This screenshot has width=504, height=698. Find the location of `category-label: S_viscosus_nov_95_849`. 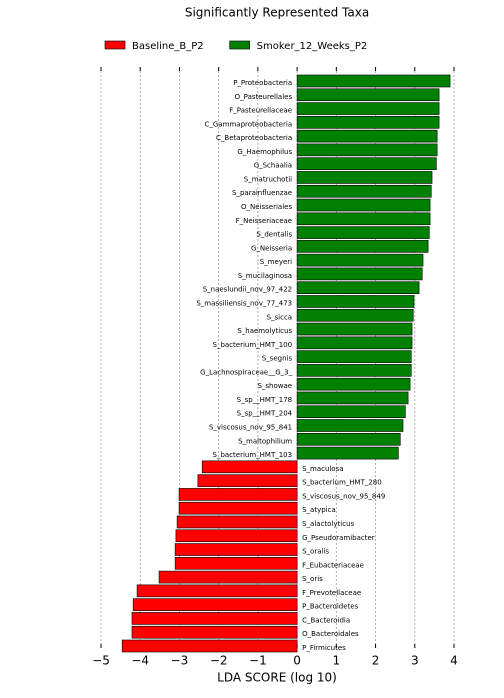

category-label: S_viscosus_nov_95_849 is located at coordinates (343, 496).